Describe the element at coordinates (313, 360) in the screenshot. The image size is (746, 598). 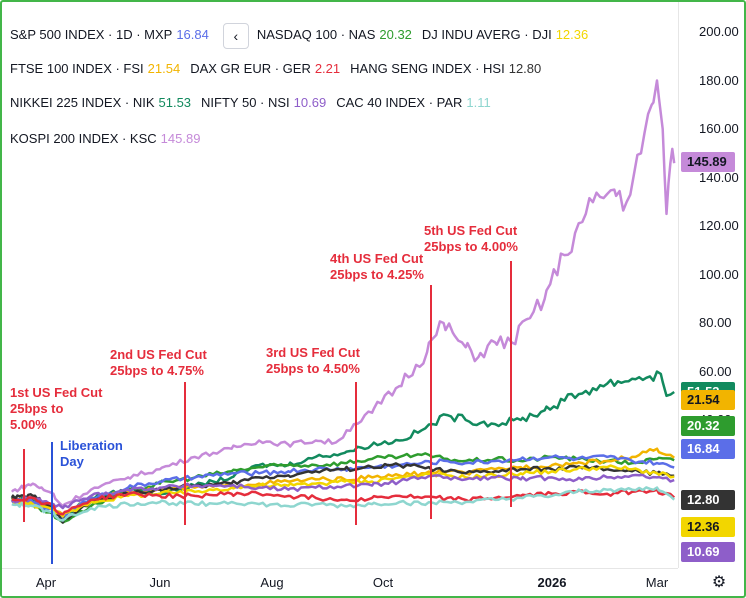
I see `annotation-label-4: 3rd US Fed Cut 25bps to 4.50%` at that location.